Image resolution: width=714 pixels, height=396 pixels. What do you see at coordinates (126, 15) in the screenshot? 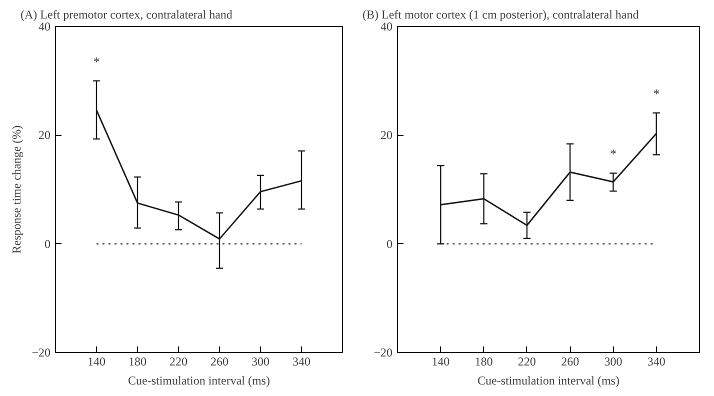
I see `chart-title: (A) Left premotor cortex, contralateral hand` at bounding box center [126, 15].